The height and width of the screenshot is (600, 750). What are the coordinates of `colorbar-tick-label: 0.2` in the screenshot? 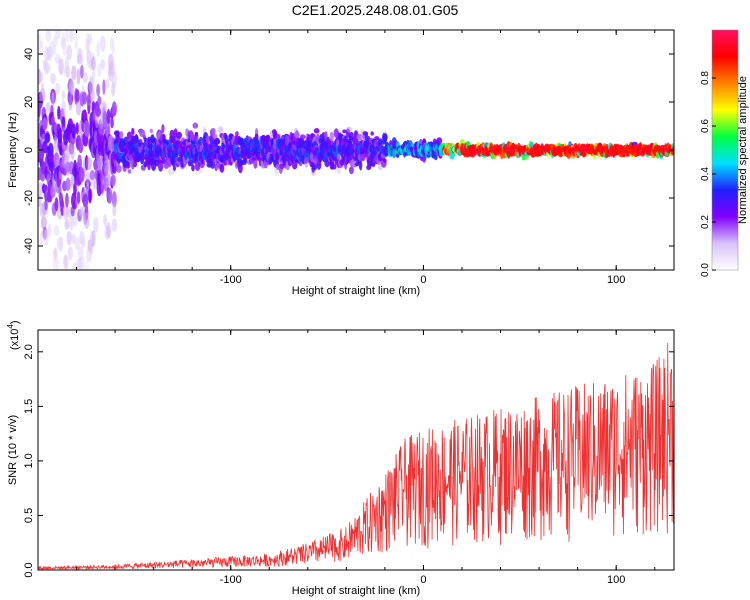 It's located at (705, 222).